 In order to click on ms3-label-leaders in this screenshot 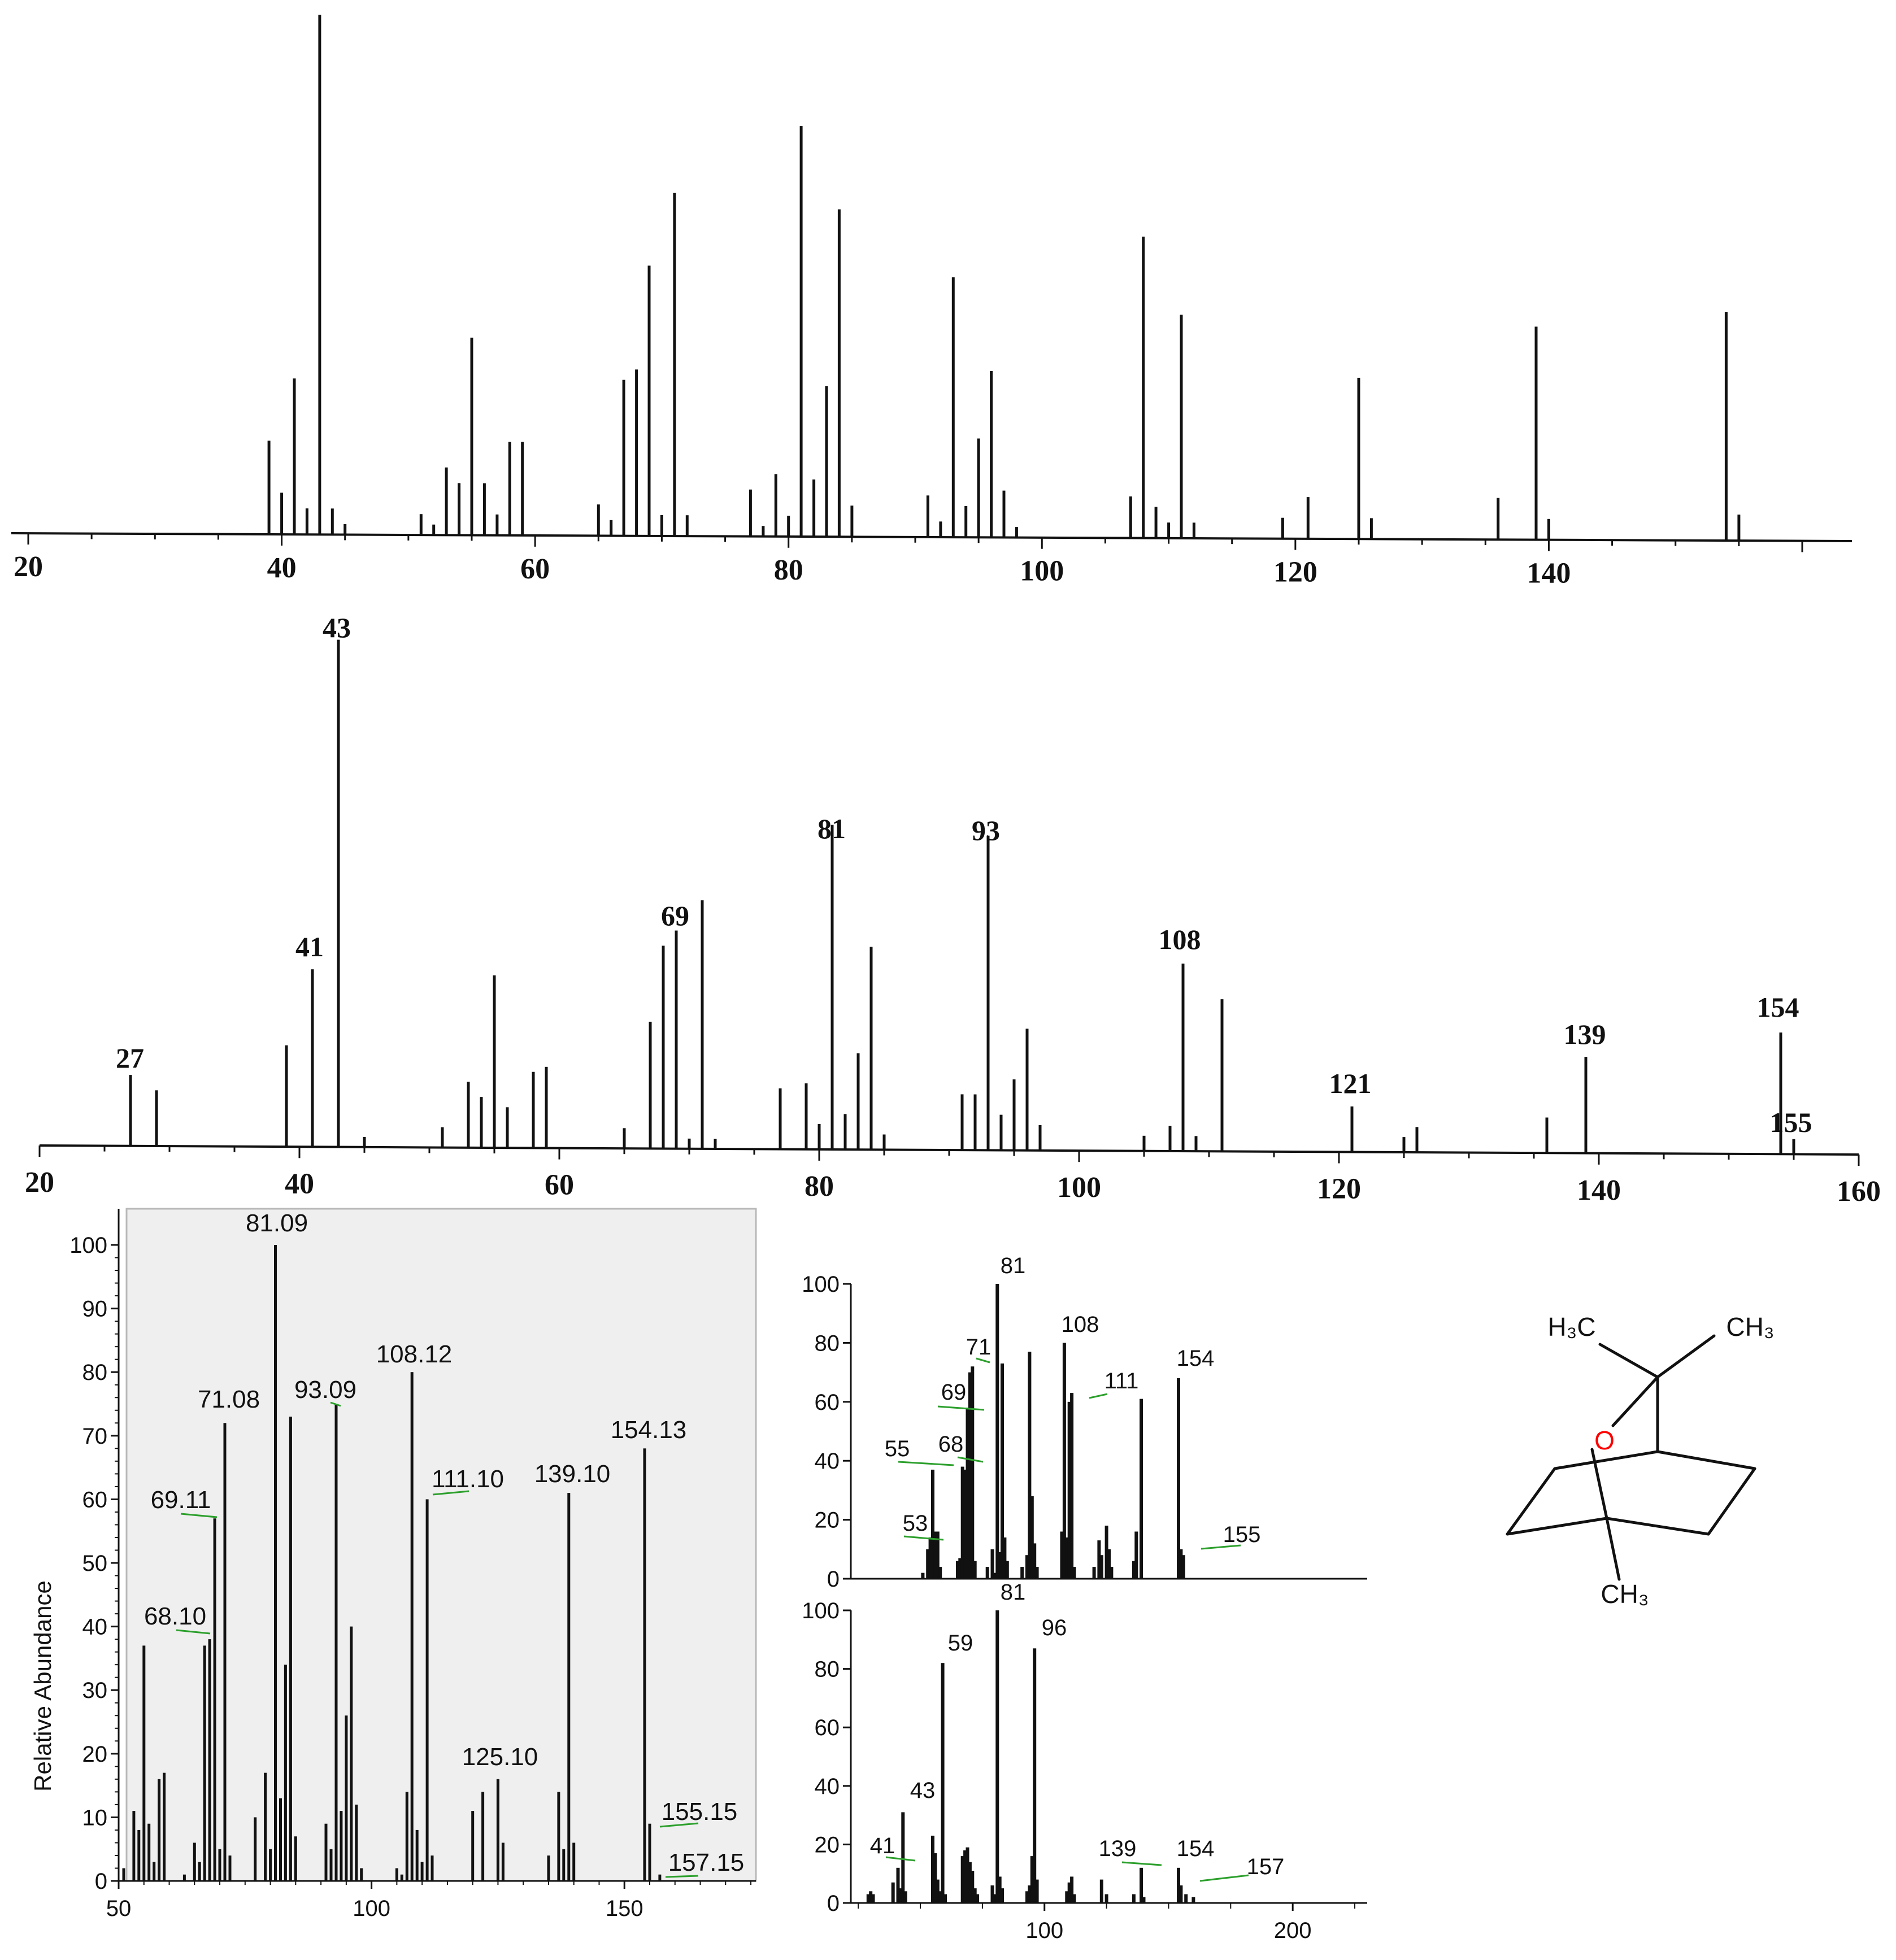, I will do `click(437, 1639)`.